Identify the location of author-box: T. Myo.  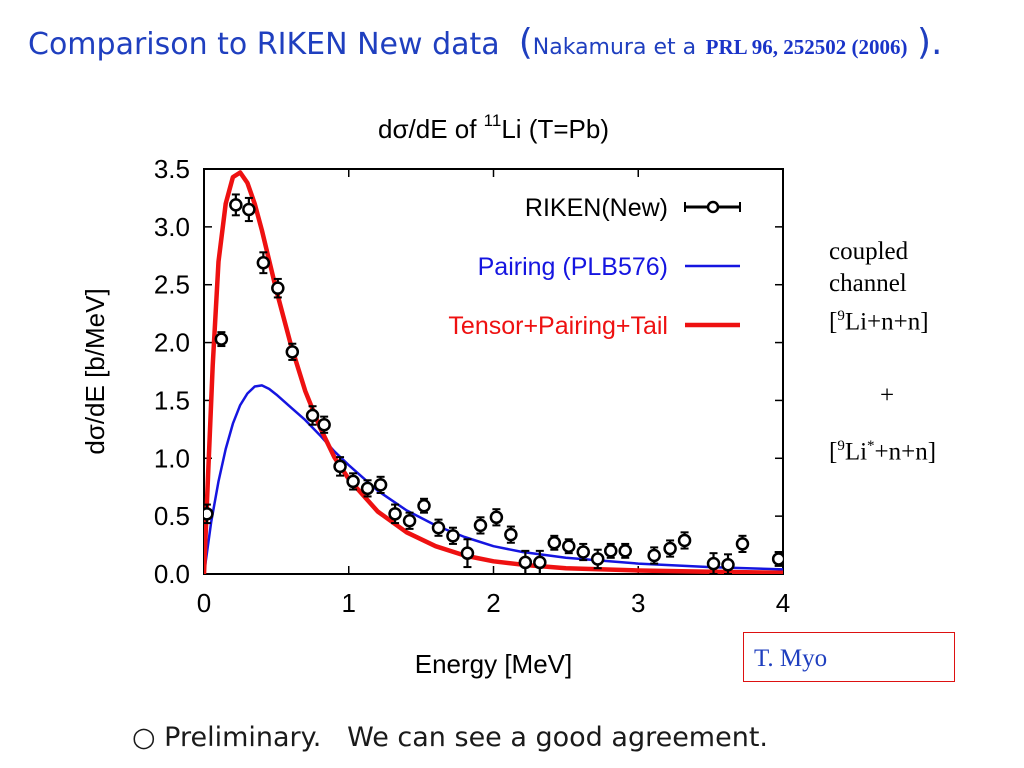
(849, 657).